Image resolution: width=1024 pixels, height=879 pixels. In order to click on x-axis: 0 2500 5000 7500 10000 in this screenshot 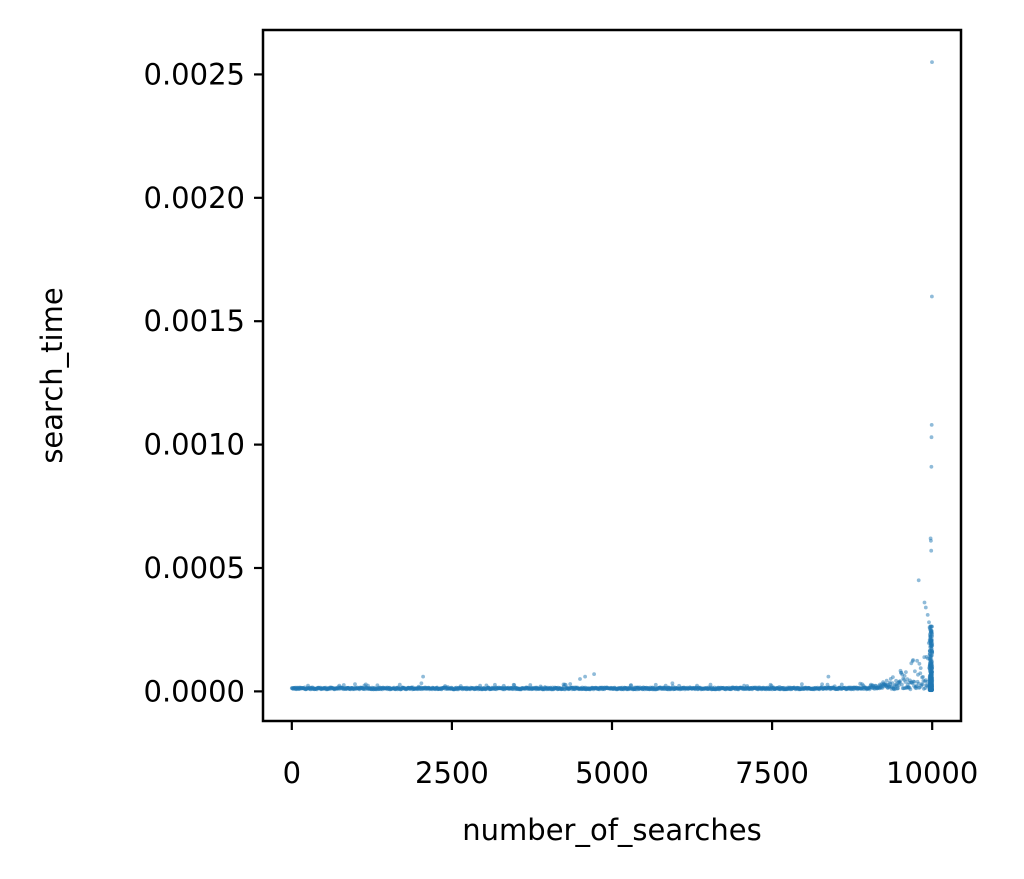, I will do `click(630, 755)`.